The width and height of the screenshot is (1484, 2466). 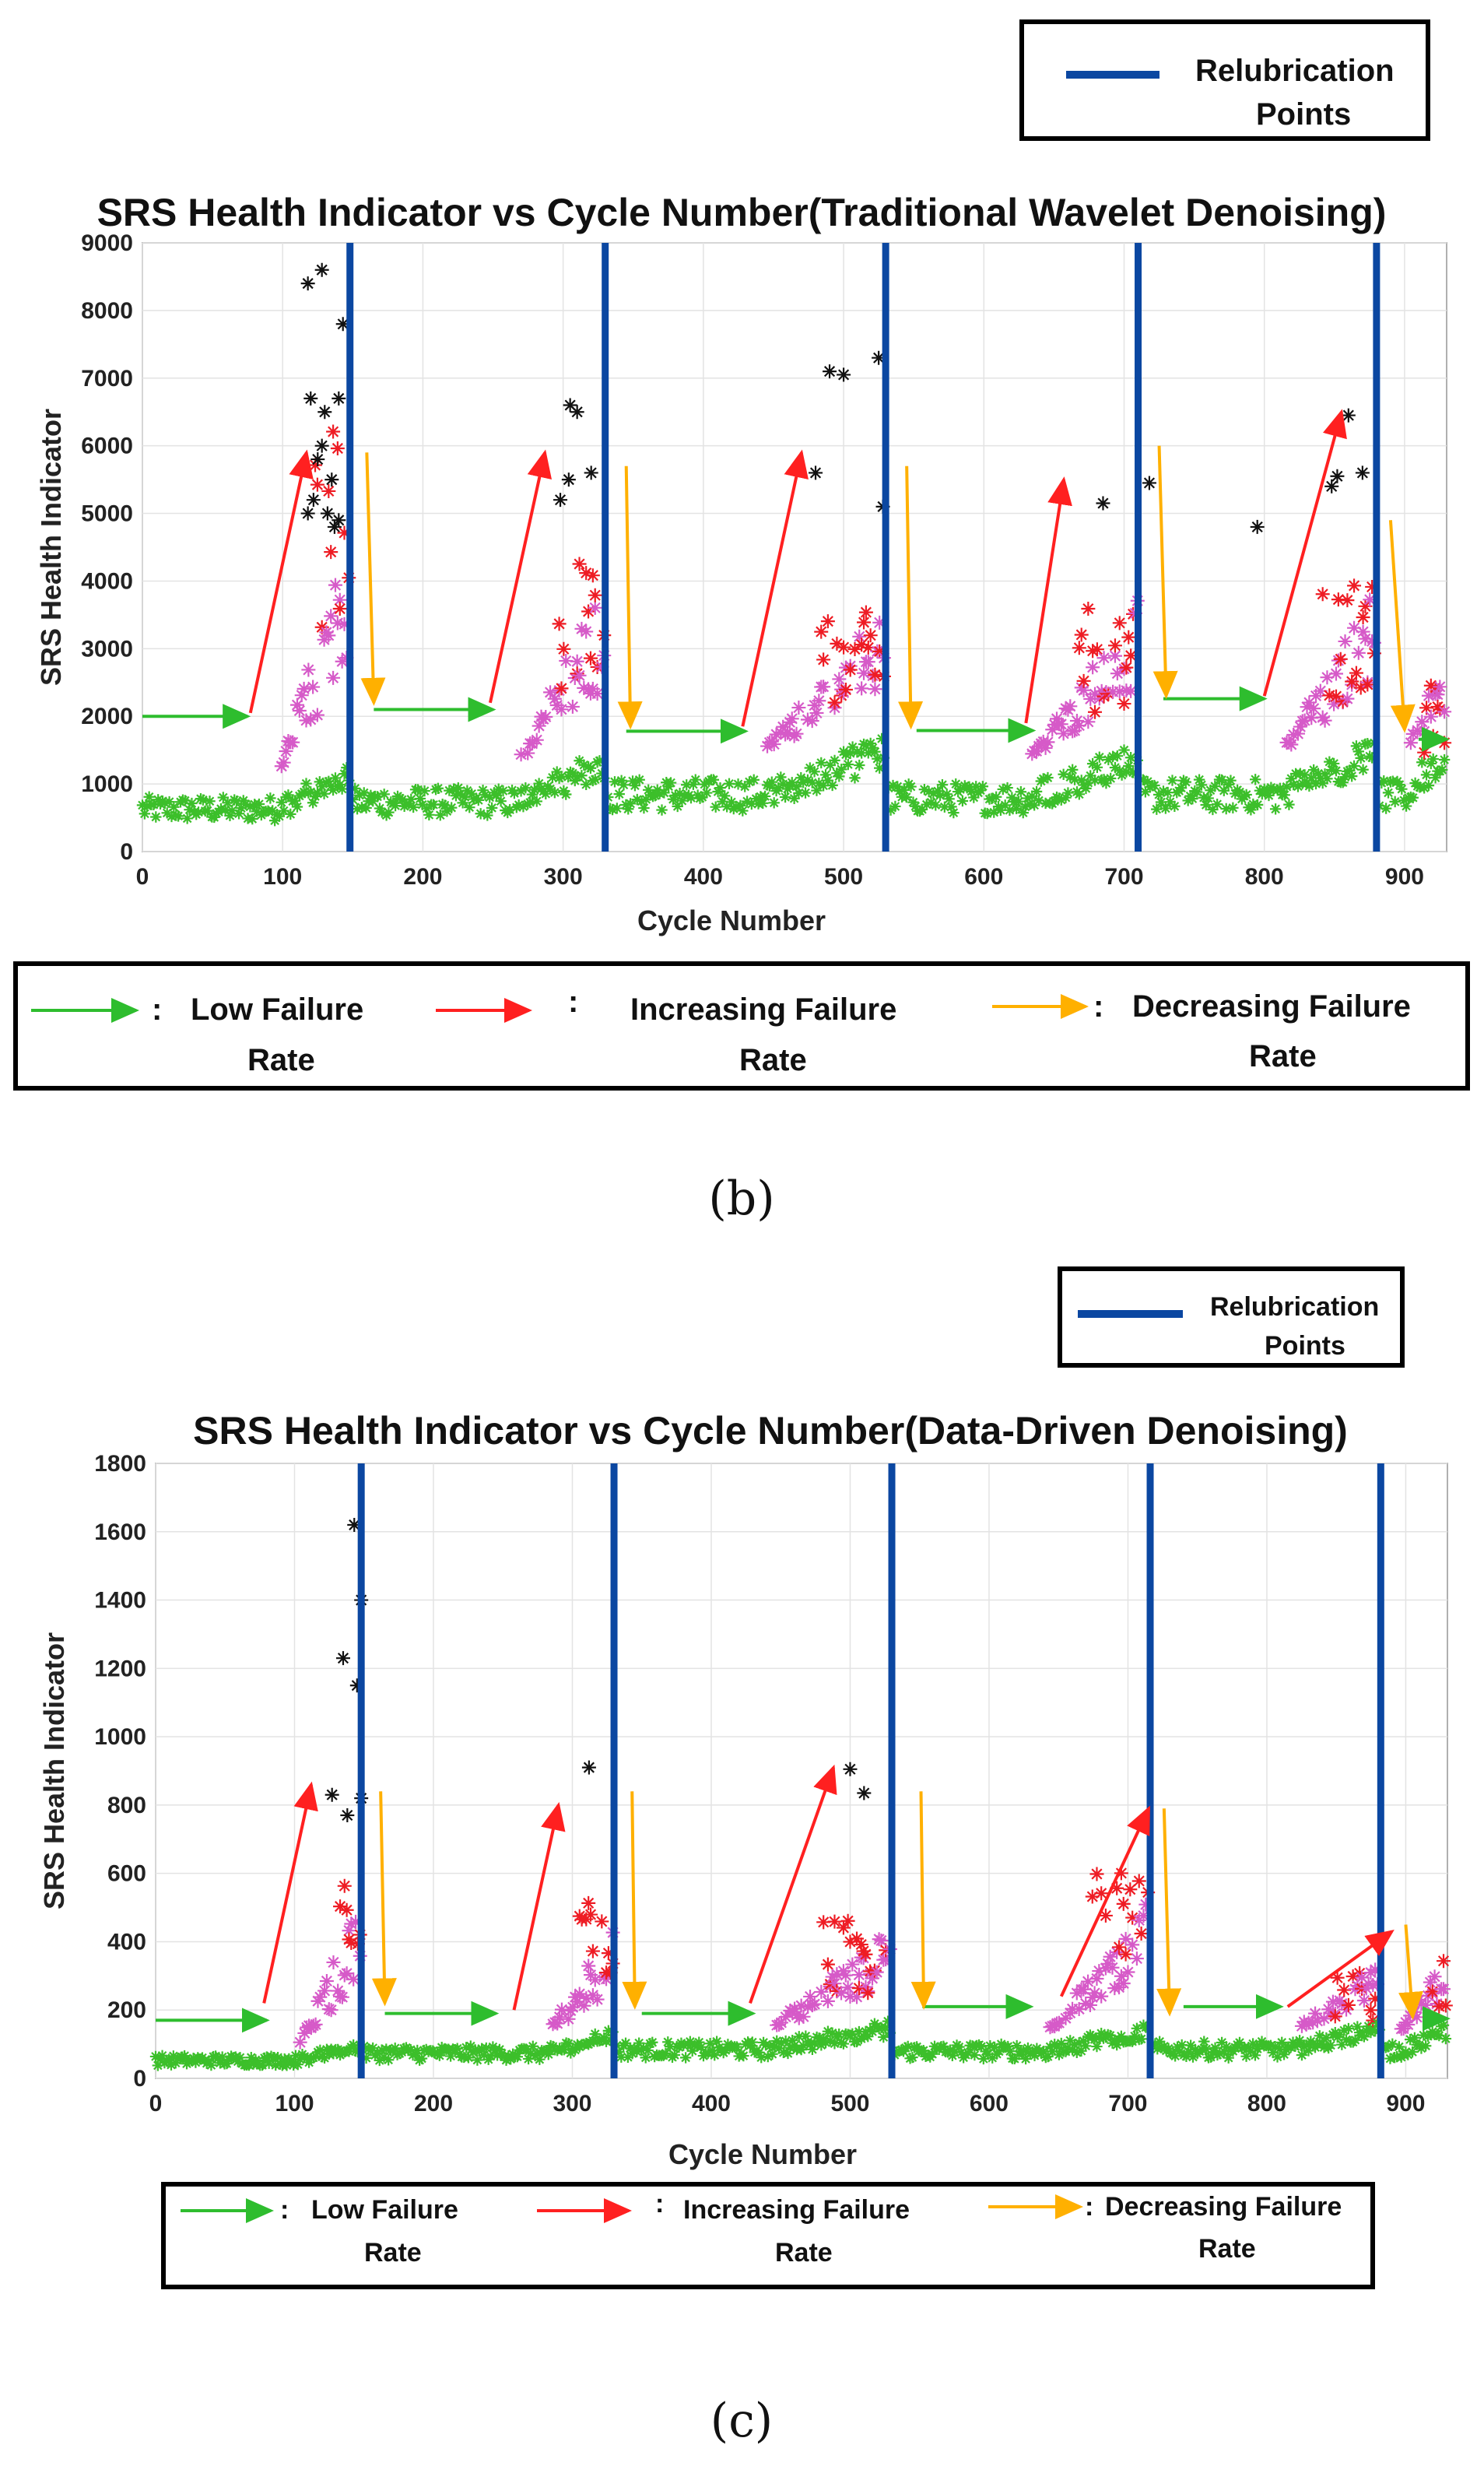 I want to click on y-tick-label: 4000, so click(x=107, y=581).